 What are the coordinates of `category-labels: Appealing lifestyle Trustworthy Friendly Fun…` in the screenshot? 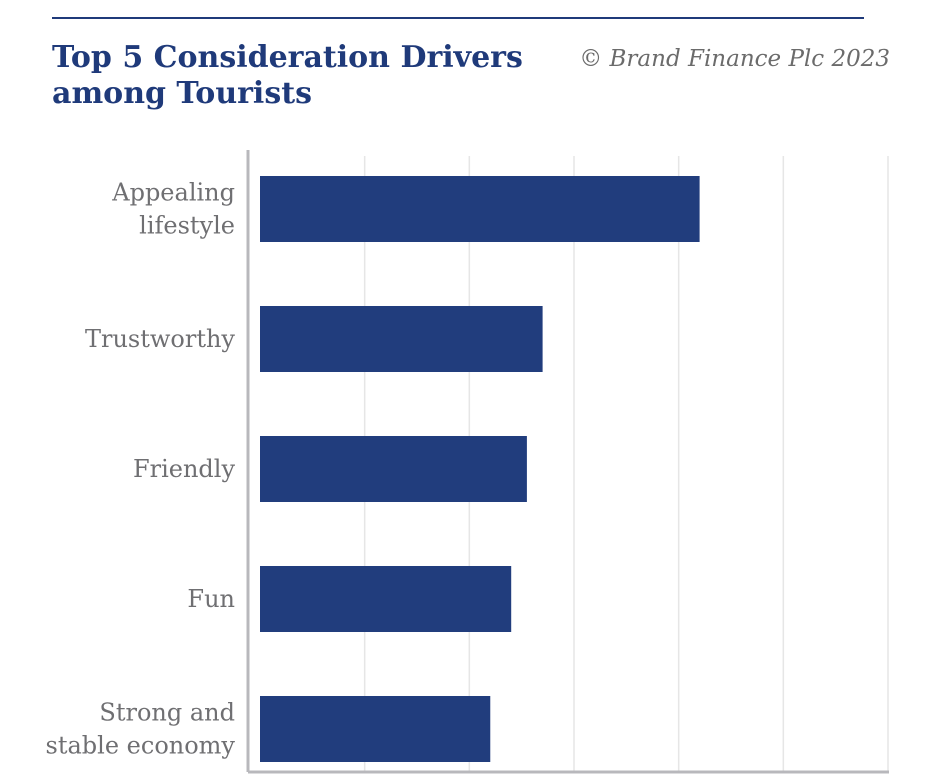 It's located at (141, 469).